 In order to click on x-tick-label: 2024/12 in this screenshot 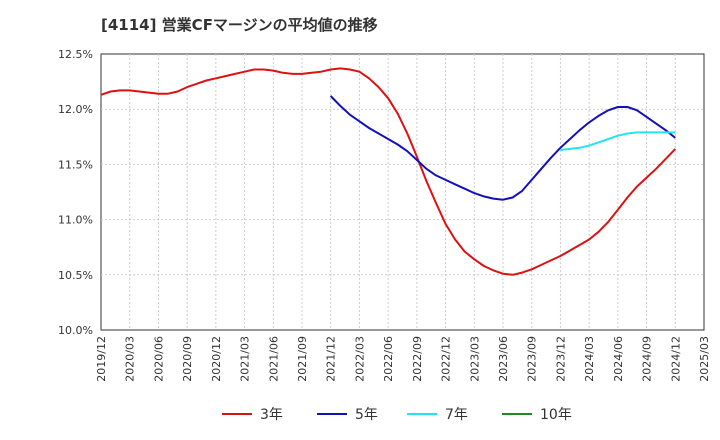, I will do `click(675, 359)`.